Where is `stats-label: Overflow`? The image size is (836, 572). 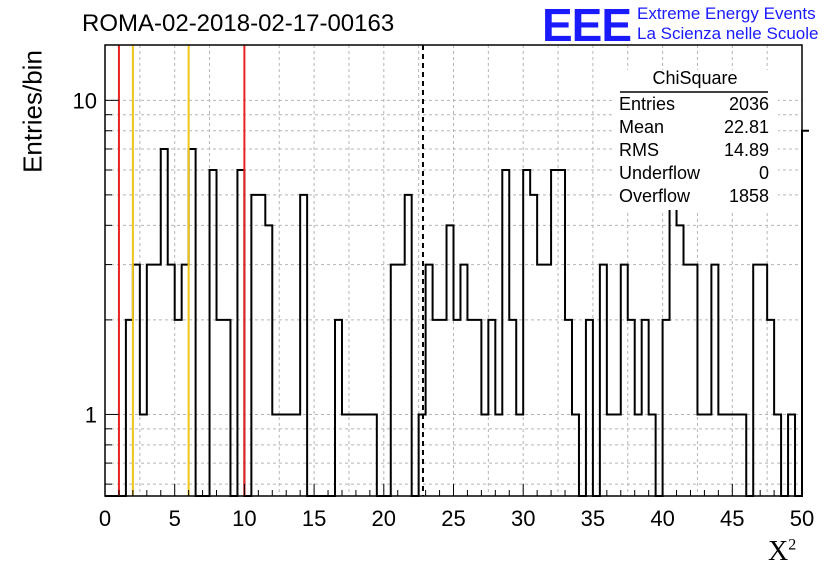 stats-label: Overflow is located at coordinates (655, 196).